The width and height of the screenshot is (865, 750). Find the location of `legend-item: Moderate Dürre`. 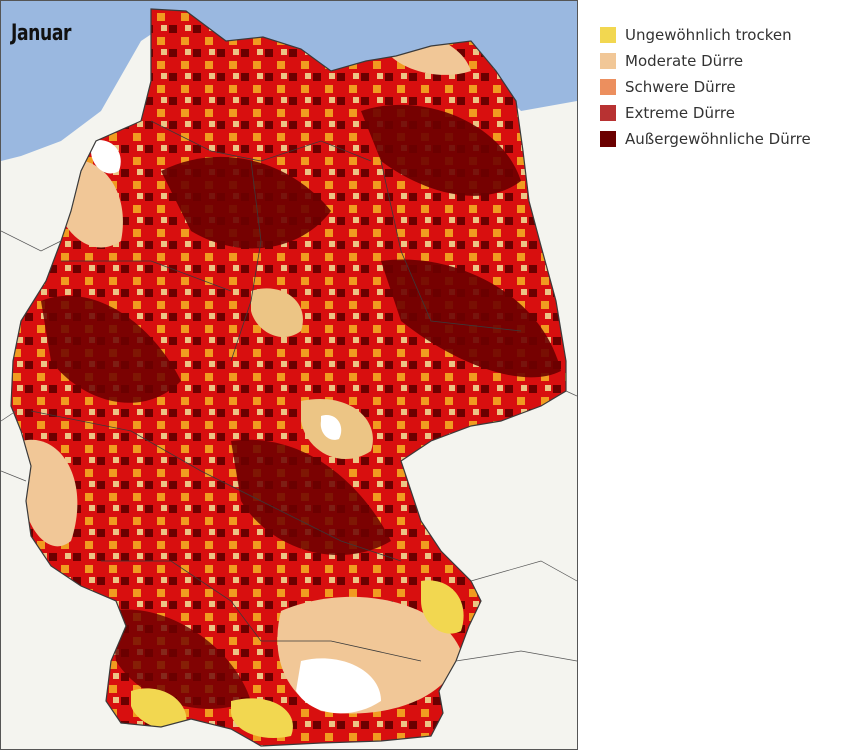

legend-item: Moderate Dürre is located at coordinates (705, 61).